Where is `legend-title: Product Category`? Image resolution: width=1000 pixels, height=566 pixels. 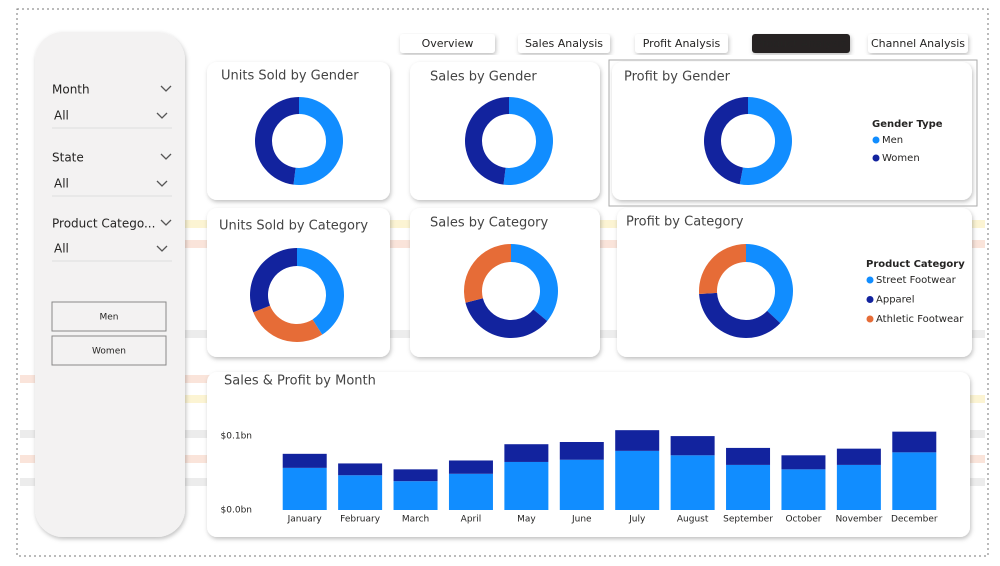
legend-title: Product Category is located at coordinates (915, 264).